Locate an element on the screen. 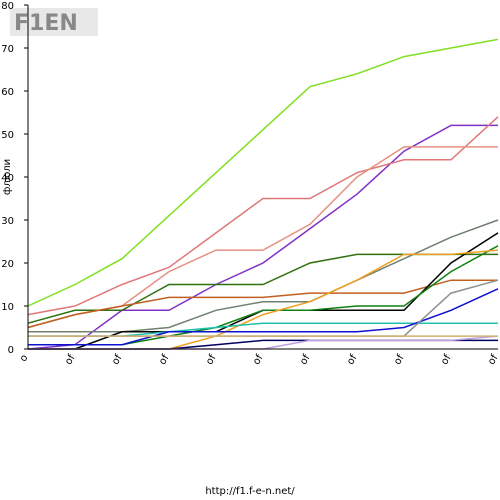  y-axis-label: флюли is located at coordinates (7, 177).